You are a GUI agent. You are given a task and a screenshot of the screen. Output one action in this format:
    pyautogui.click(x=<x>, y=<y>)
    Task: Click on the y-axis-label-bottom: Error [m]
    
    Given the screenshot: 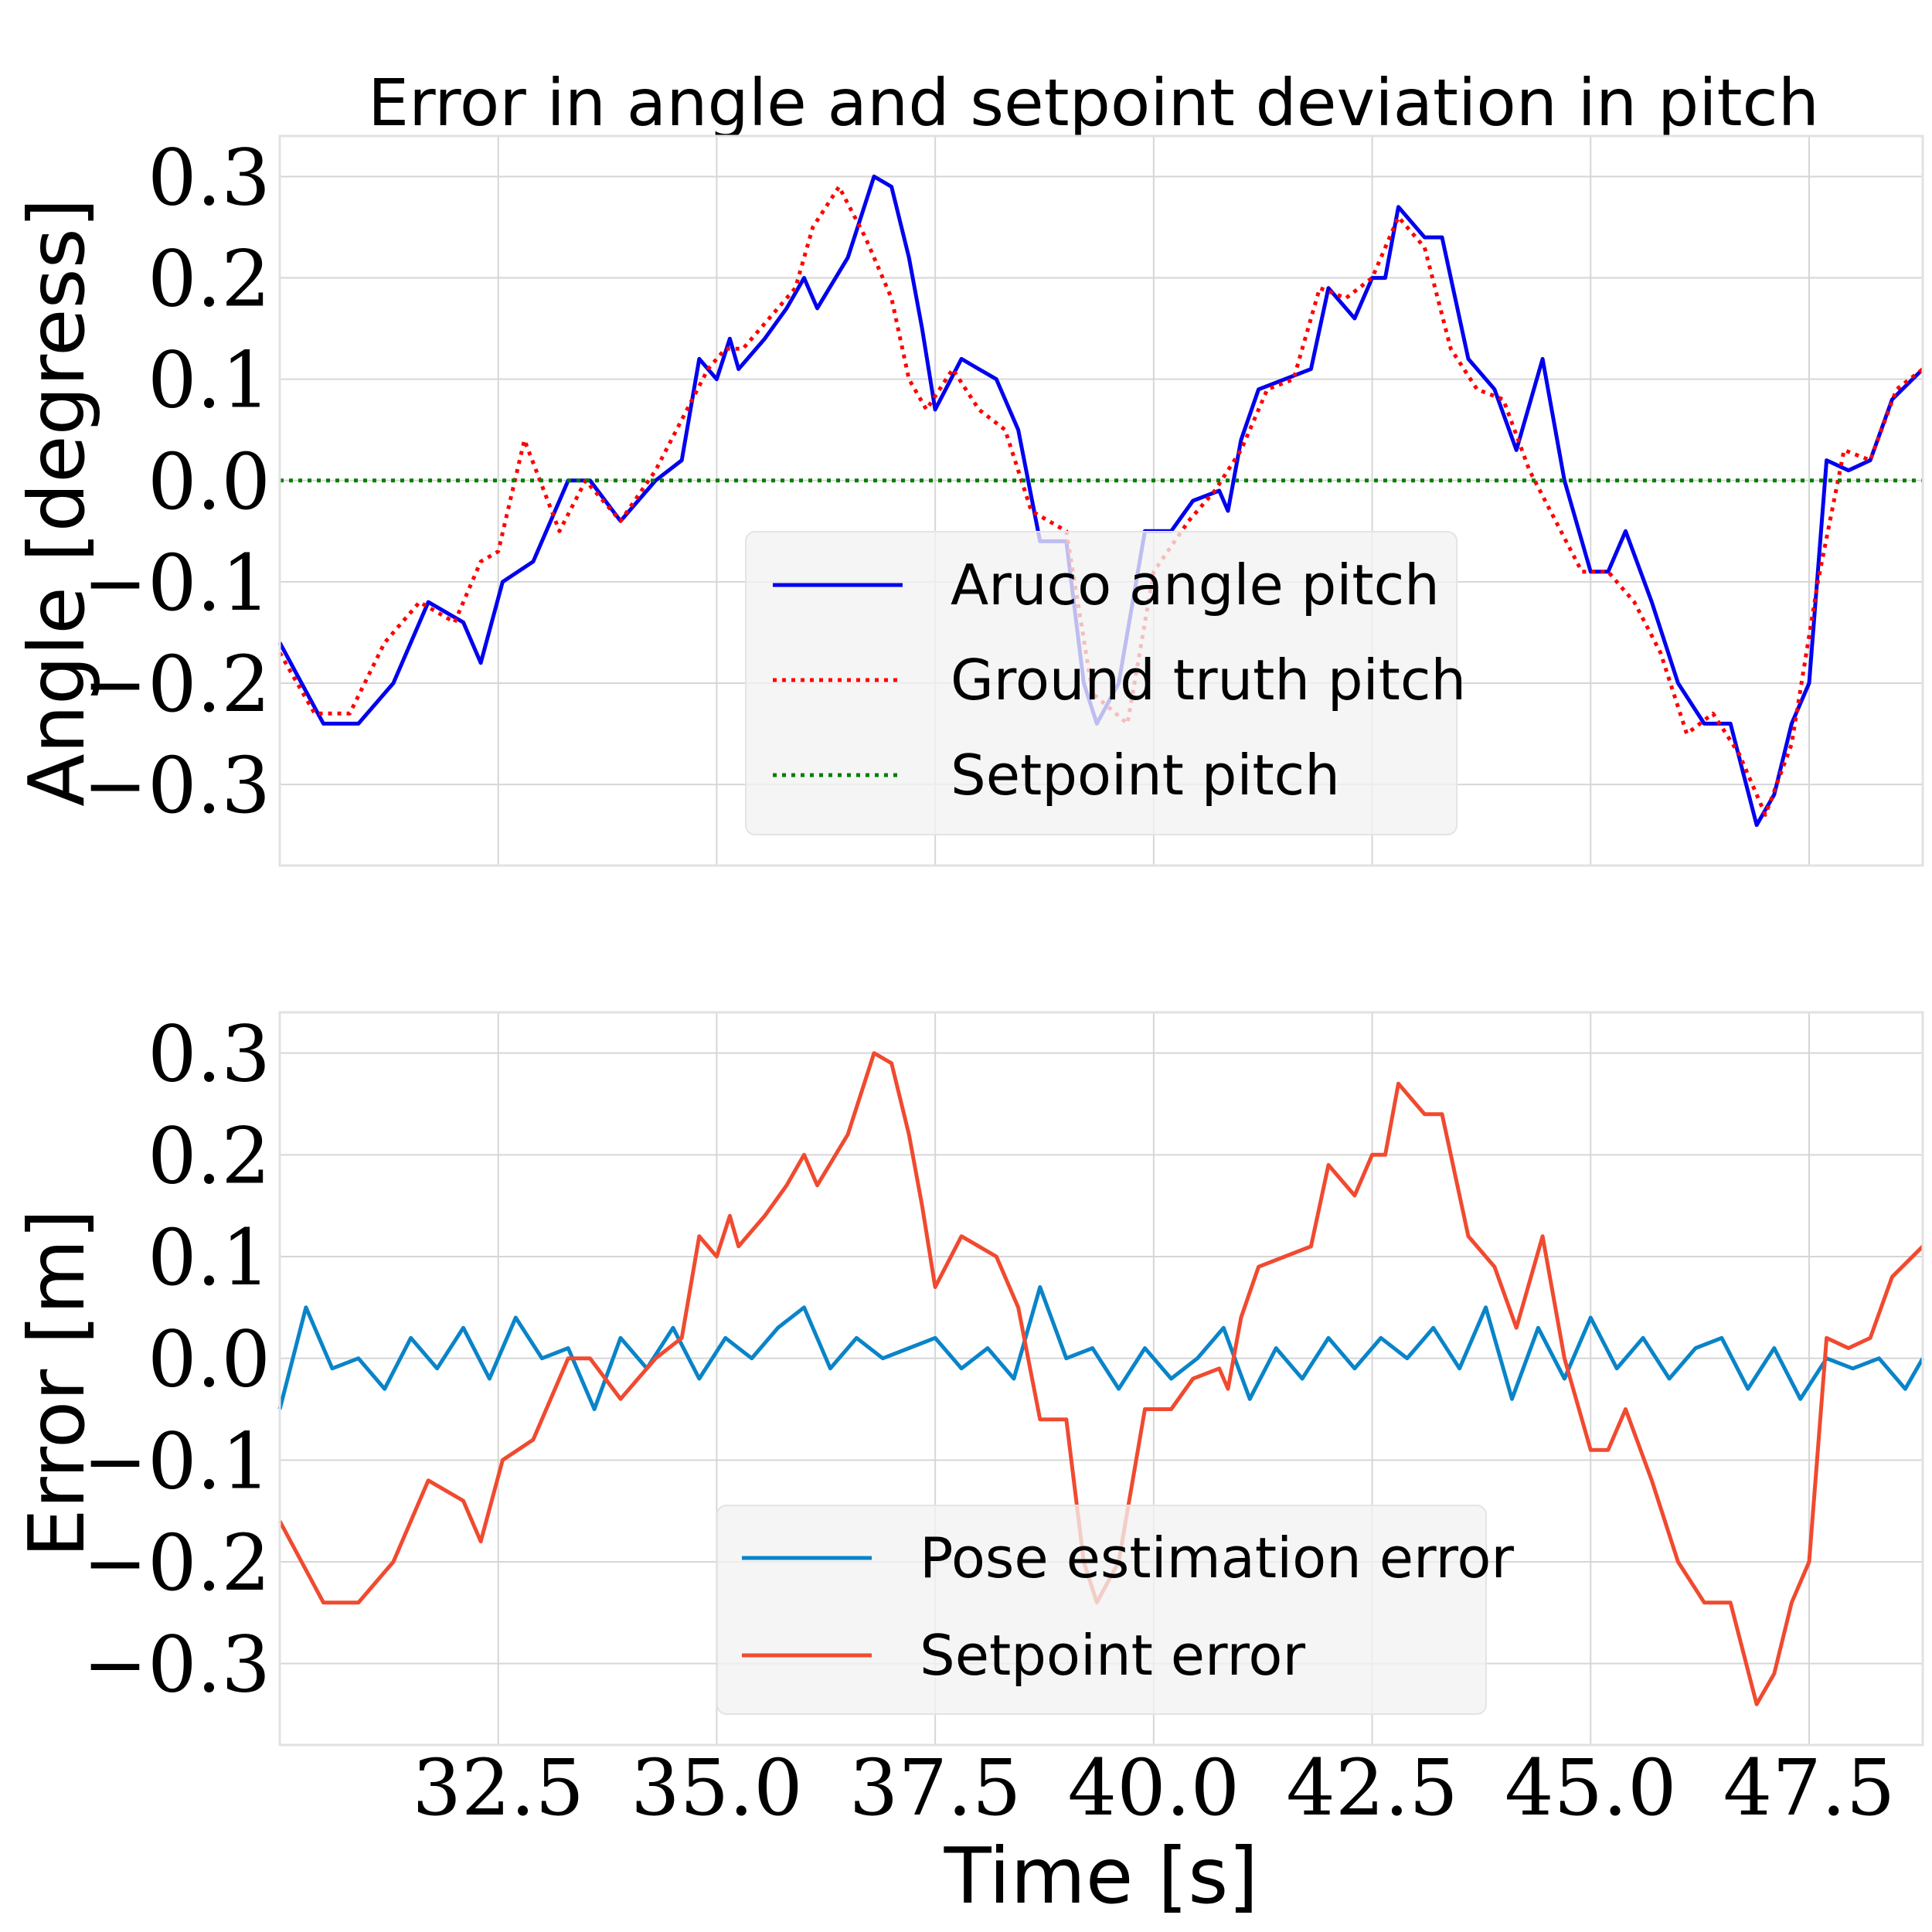 What is the action you would take?
    pyautogui.click(x=57, y=1383)
    